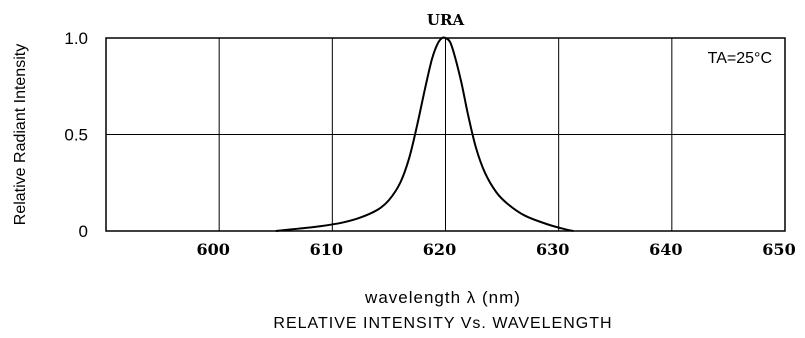  Describe the element at coordinates (778, 249) in the screenshot. I see `x-tick-label: 650` at that location.